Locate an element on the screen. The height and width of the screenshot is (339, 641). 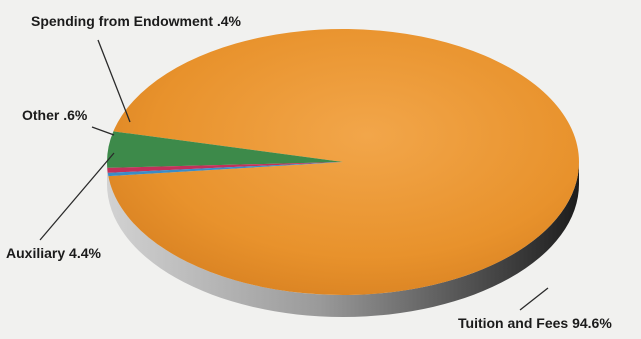
leader-line-other is located at coordinates (103, 131).